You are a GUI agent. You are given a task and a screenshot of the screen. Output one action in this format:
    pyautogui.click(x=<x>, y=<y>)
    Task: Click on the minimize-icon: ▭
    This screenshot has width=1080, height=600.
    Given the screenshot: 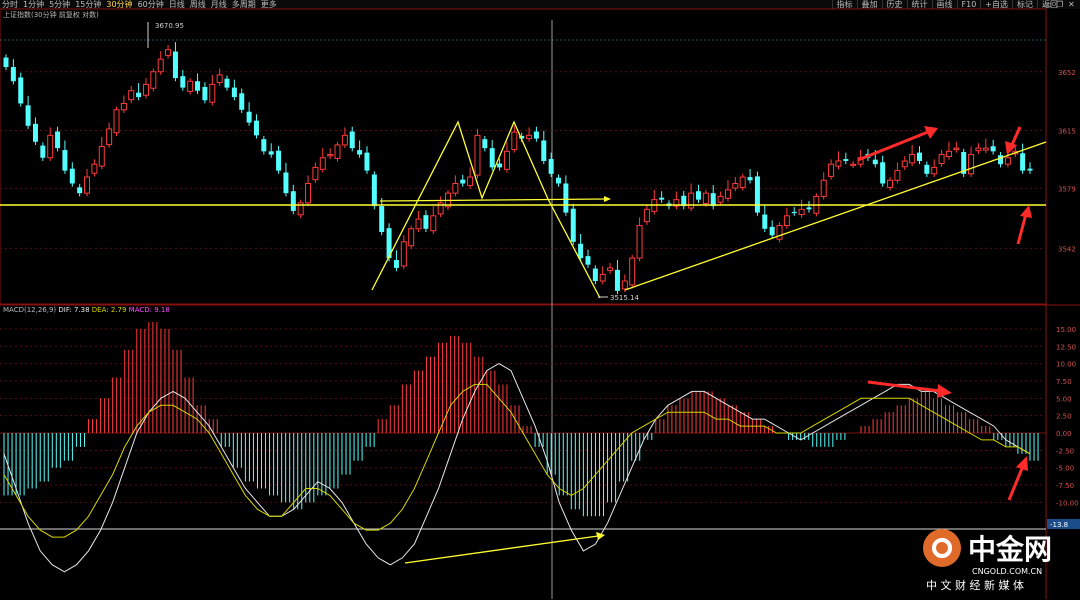 What is the action you would take?
    pyautogui.click(x=1048, y=4)
    